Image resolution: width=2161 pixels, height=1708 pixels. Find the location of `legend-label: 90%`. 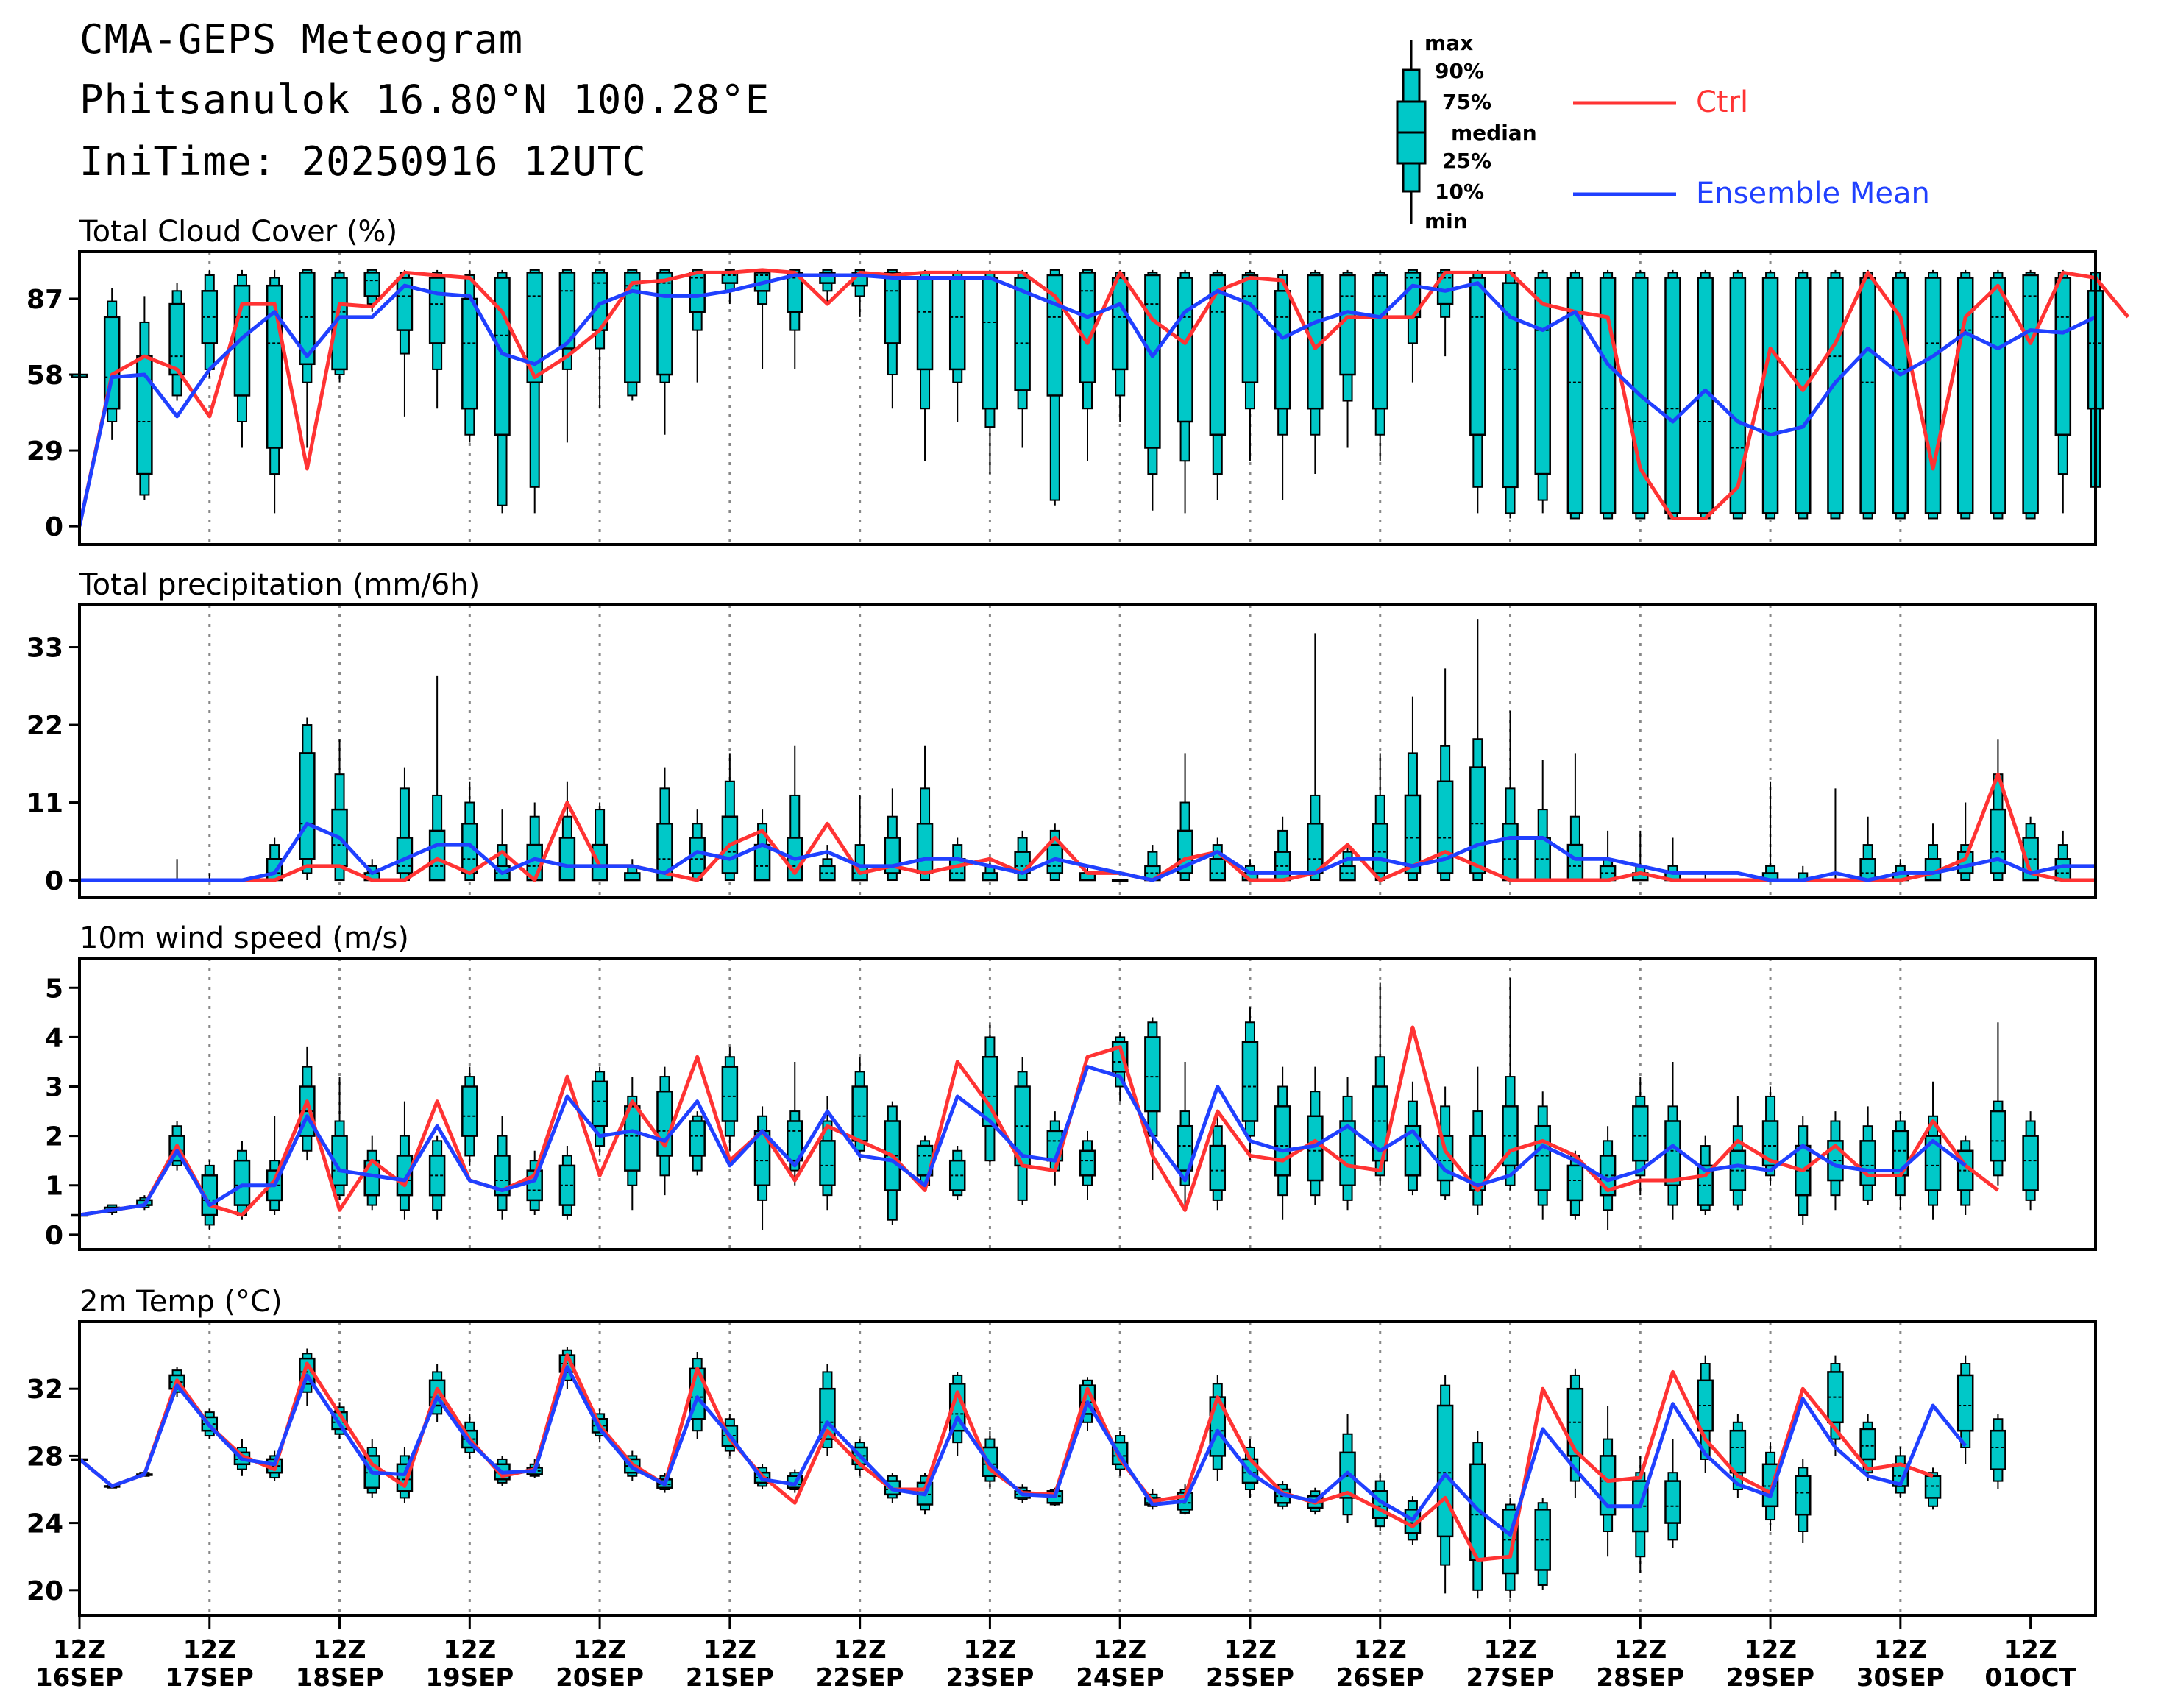

legend-label: 90% is located at coordinates (1459, 71).